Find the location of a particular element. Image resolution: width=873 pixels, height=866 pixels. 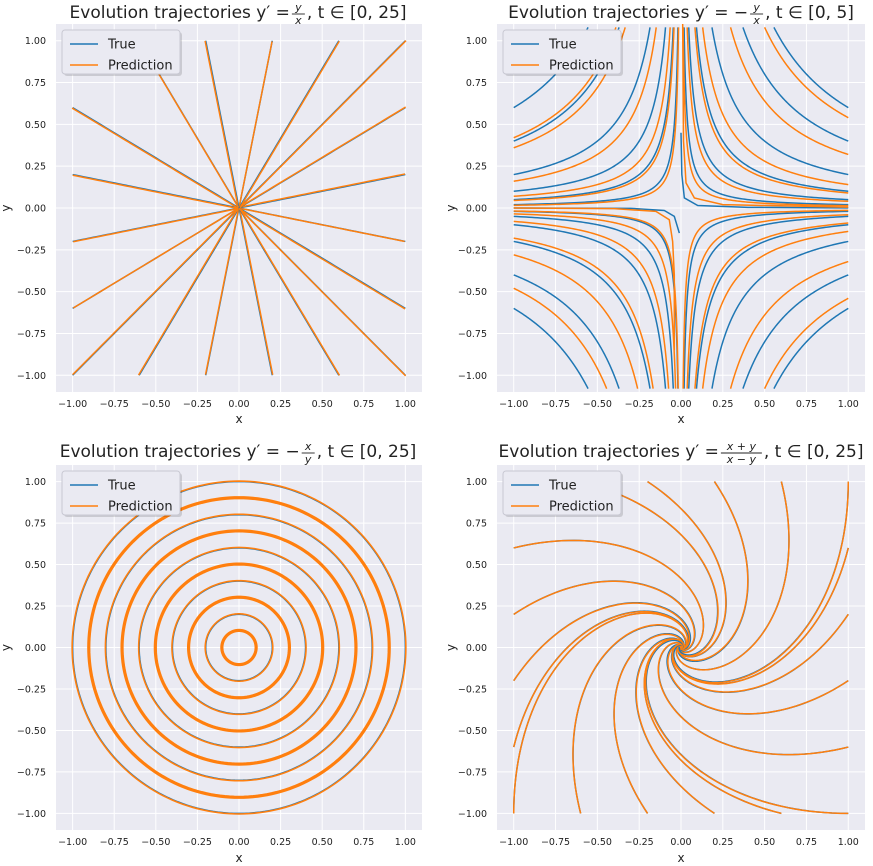

trajectories is located at coordinates (239, 647).